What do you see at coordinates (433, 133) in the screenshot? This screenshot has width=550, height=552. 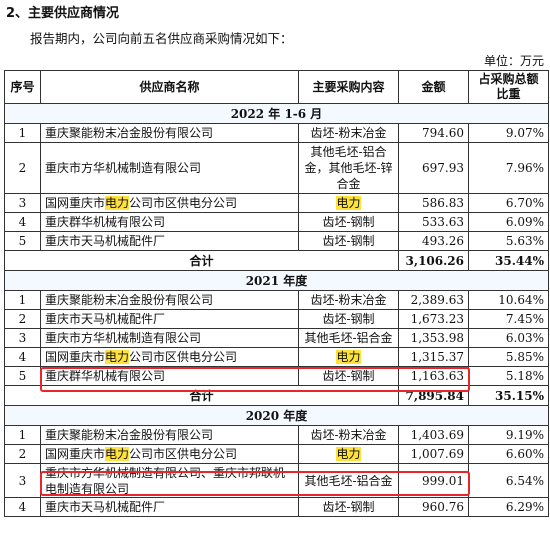 I see `cell-amount: 794.60` at bounding box center [433, 133].